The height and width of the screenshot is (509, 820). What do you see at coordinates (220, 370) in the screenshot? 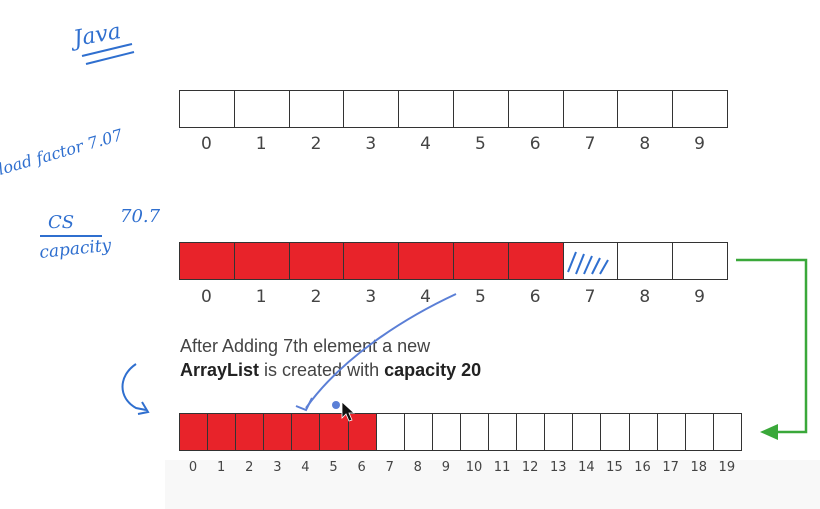
I see `caption-arraylist: ArrayList` at bounding box center [220, 370].